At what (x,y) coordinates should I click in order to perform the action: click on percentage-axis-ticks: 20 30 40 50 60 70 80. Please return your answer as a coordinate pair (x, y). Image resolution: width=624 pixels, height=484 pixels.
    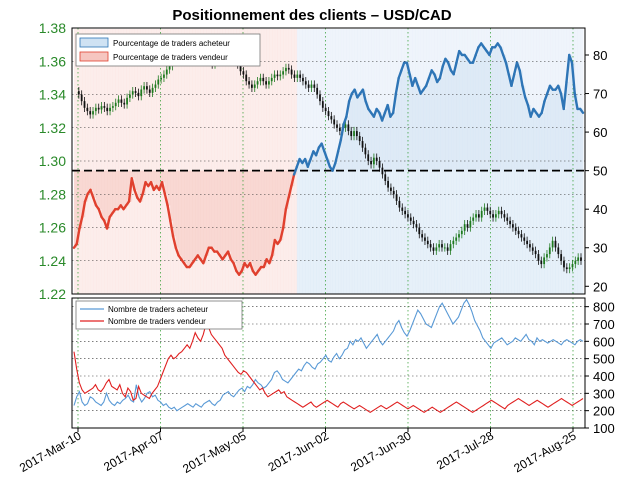
    Looking at the image, I should click on (596, 171).